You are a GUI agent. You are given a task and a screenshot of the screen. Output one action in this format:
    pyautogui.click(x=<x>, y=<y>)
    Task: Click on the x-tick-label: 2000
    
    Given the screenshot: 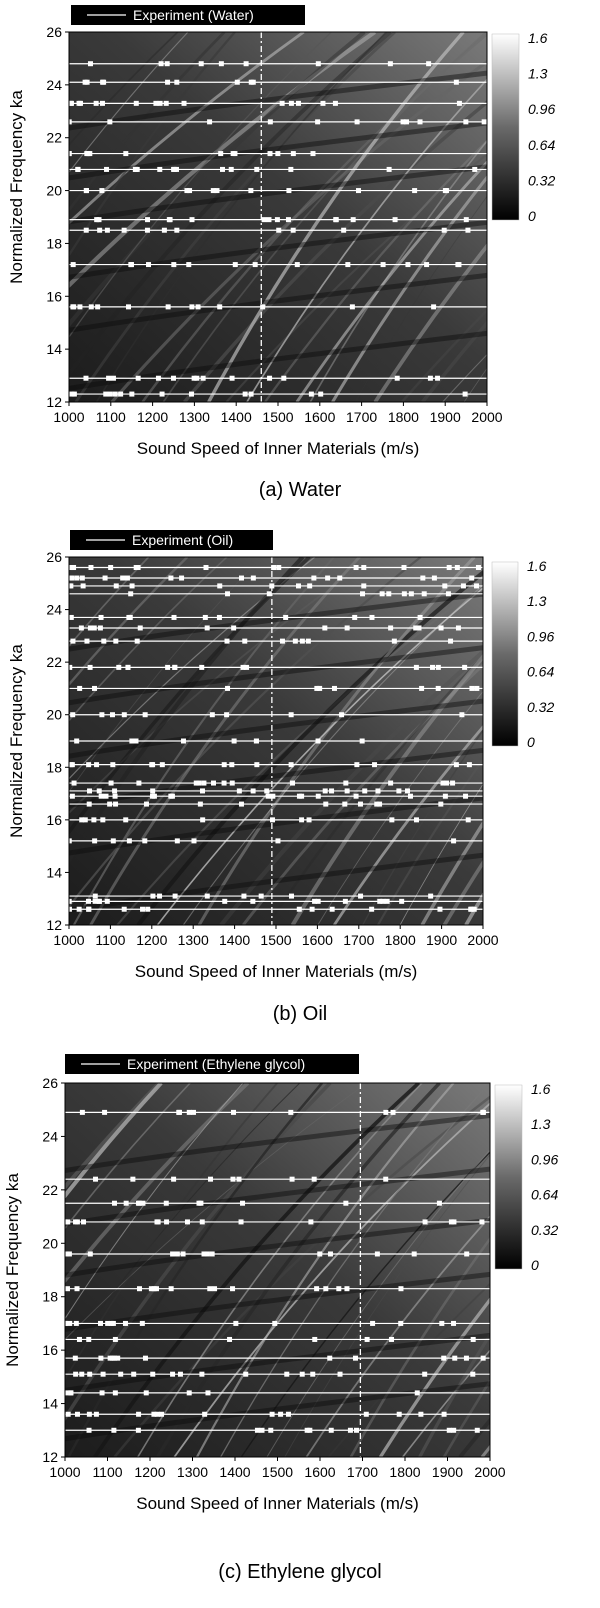 What is the action you would take?
    pyautogui.click(x=489, y=1472)
    